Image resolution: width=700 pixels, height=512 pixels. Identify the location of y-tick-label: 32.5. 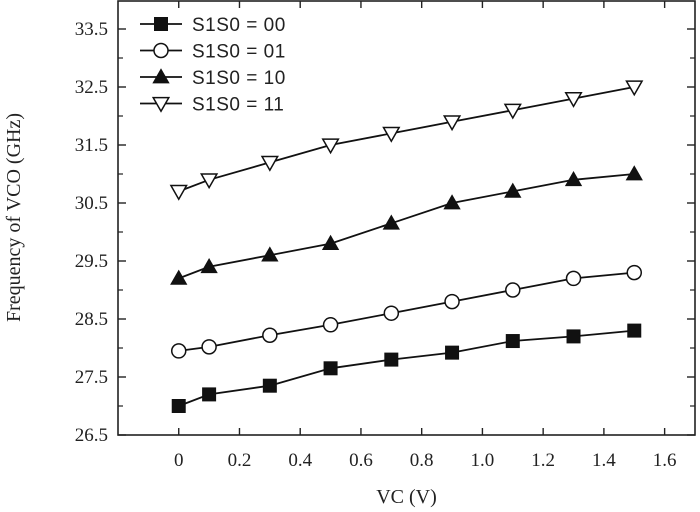
(91, 87).